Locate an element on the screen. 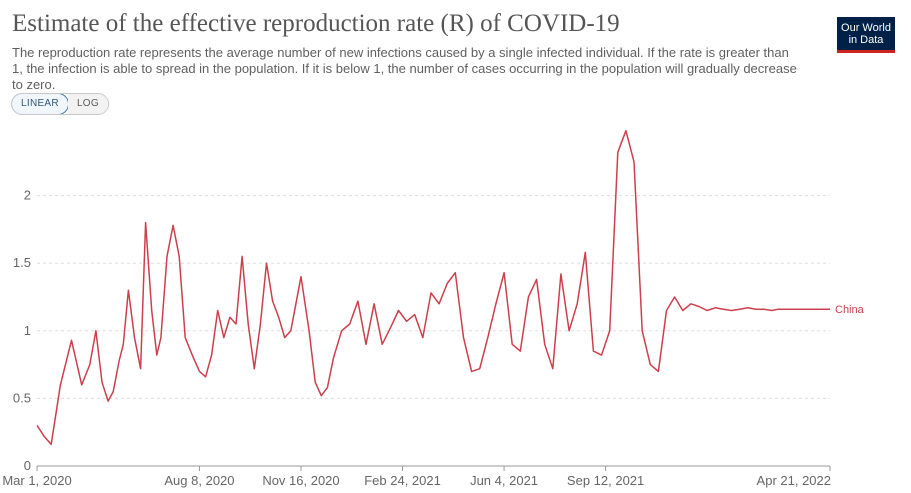  x-tick-label: Sep 12, 2021 is located at coordinates (605, 480).